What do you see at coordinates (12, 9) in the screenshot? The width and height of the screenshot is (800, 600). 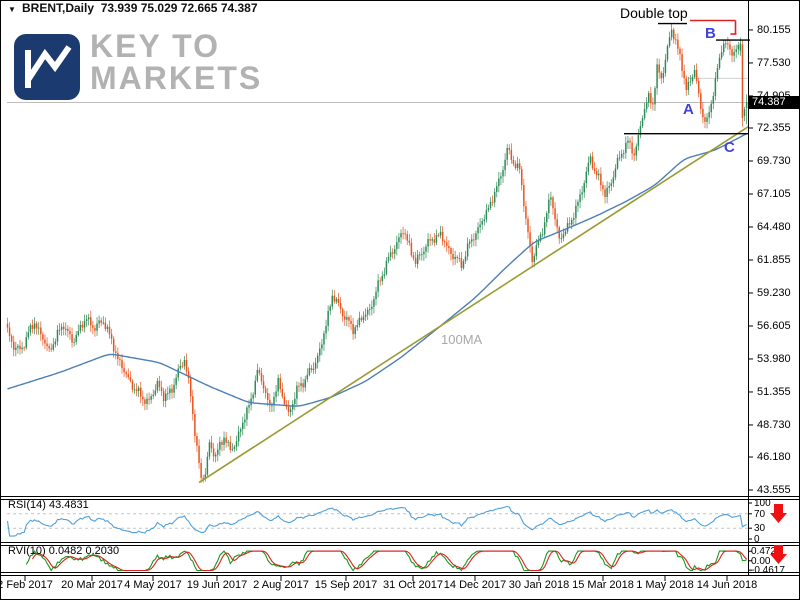 I see `symbol-dropdown-icon: ▼` at bounding box center [12, 9].